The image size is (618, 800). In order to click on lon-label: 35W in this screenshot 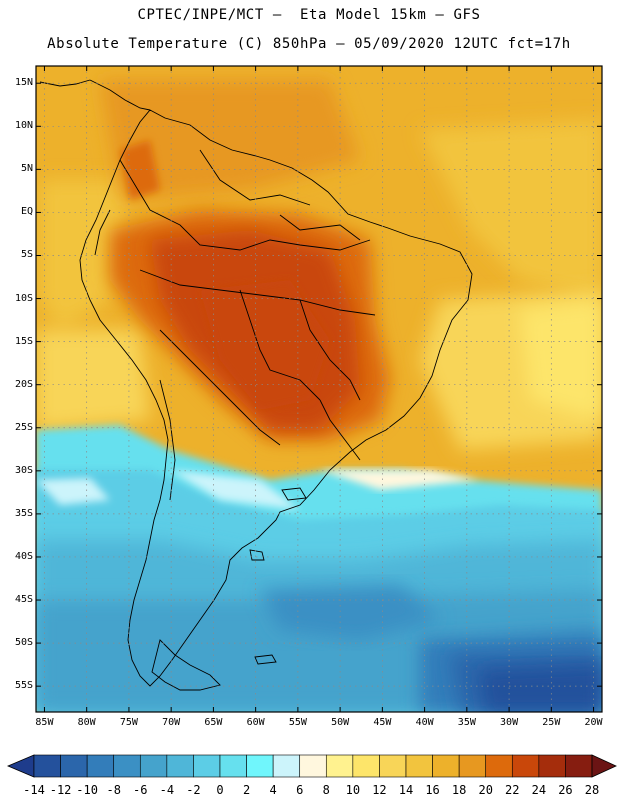, I will do `click(466, 722)`.